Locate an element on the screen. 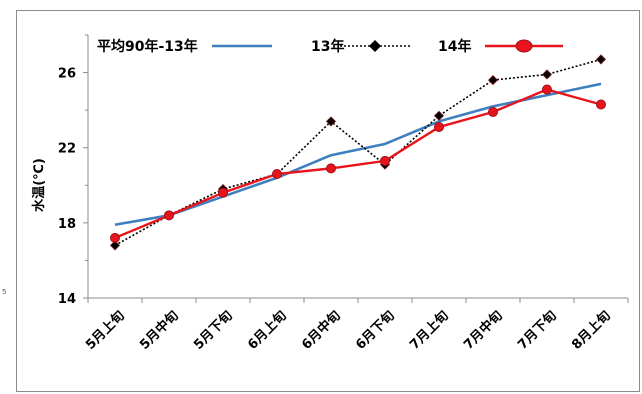  y-tick-label: 18 is located at coordinates (67, 224).